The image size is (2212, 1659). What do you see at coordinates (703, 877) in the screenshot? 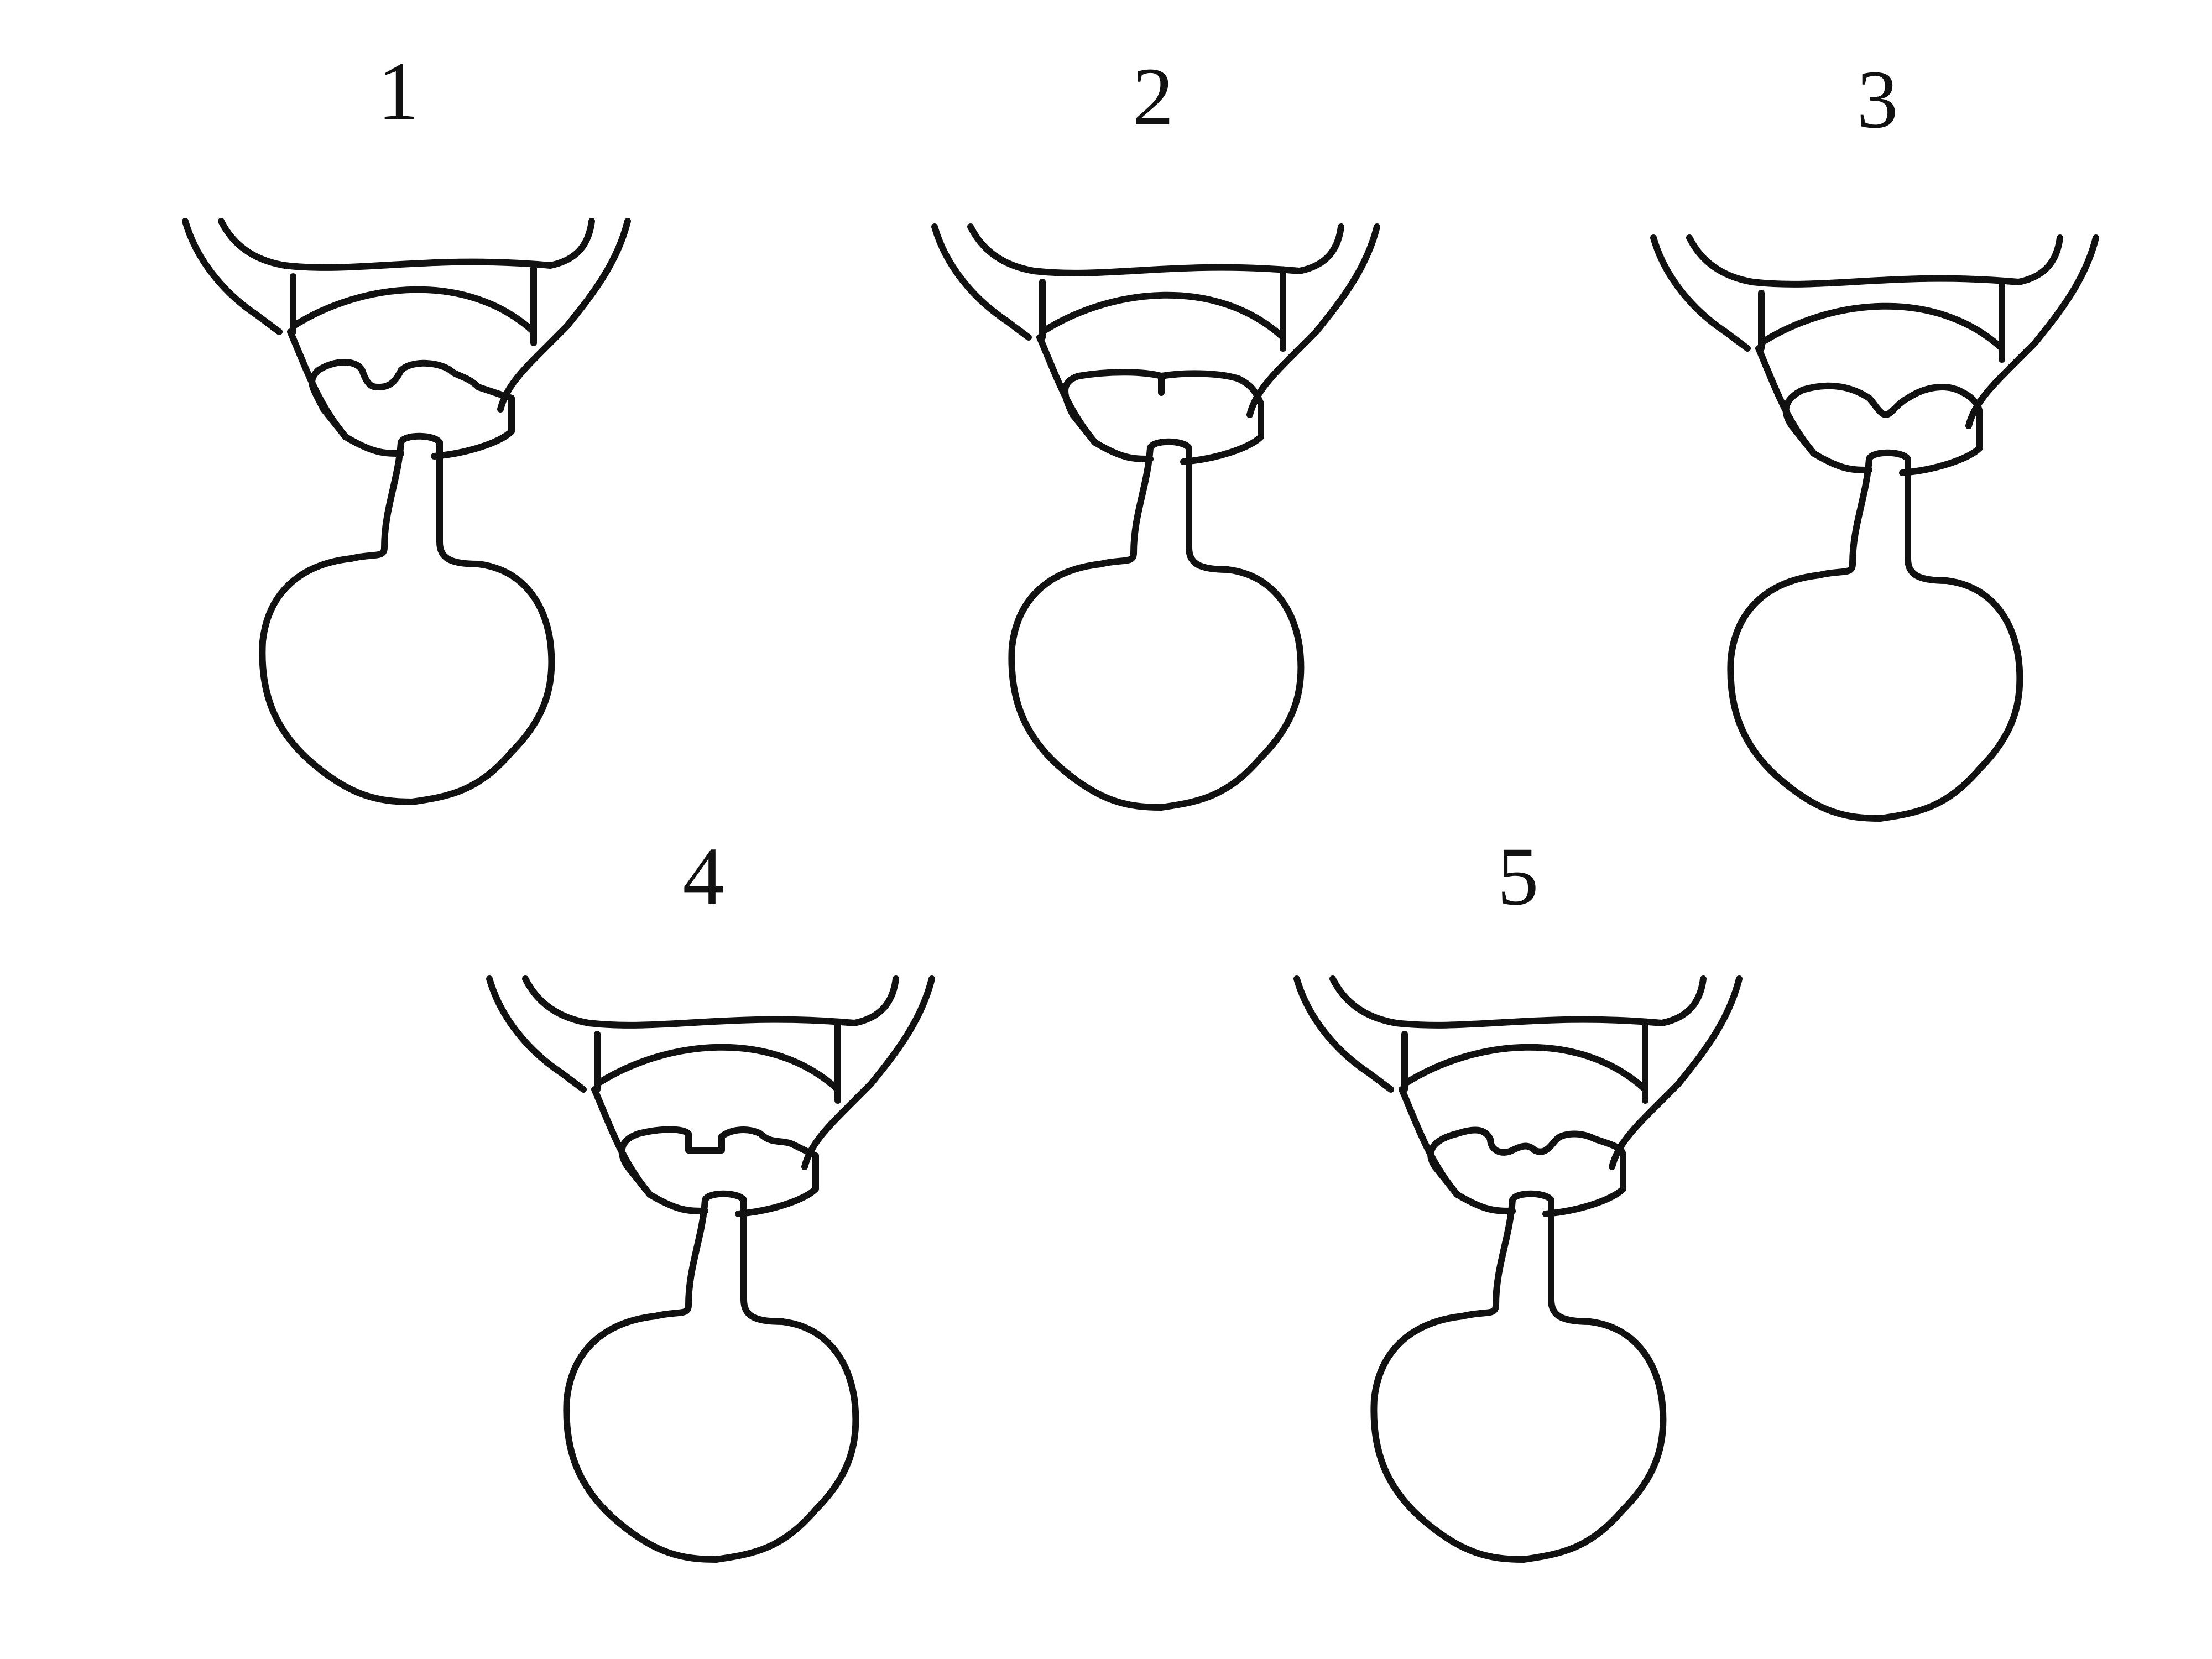
I see `panel-label-4: 4` at bounding box center [703, 877].